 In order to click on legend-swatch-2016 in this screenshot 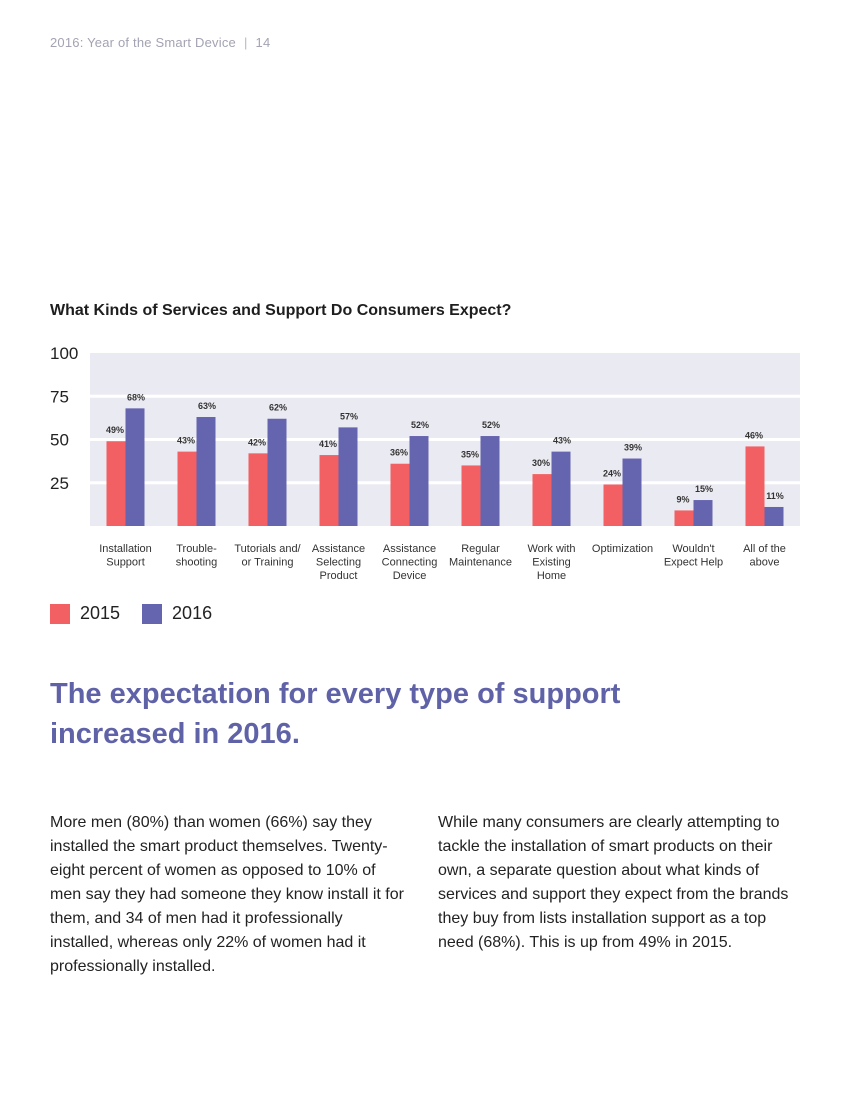, I will do `click(152, 613)`.